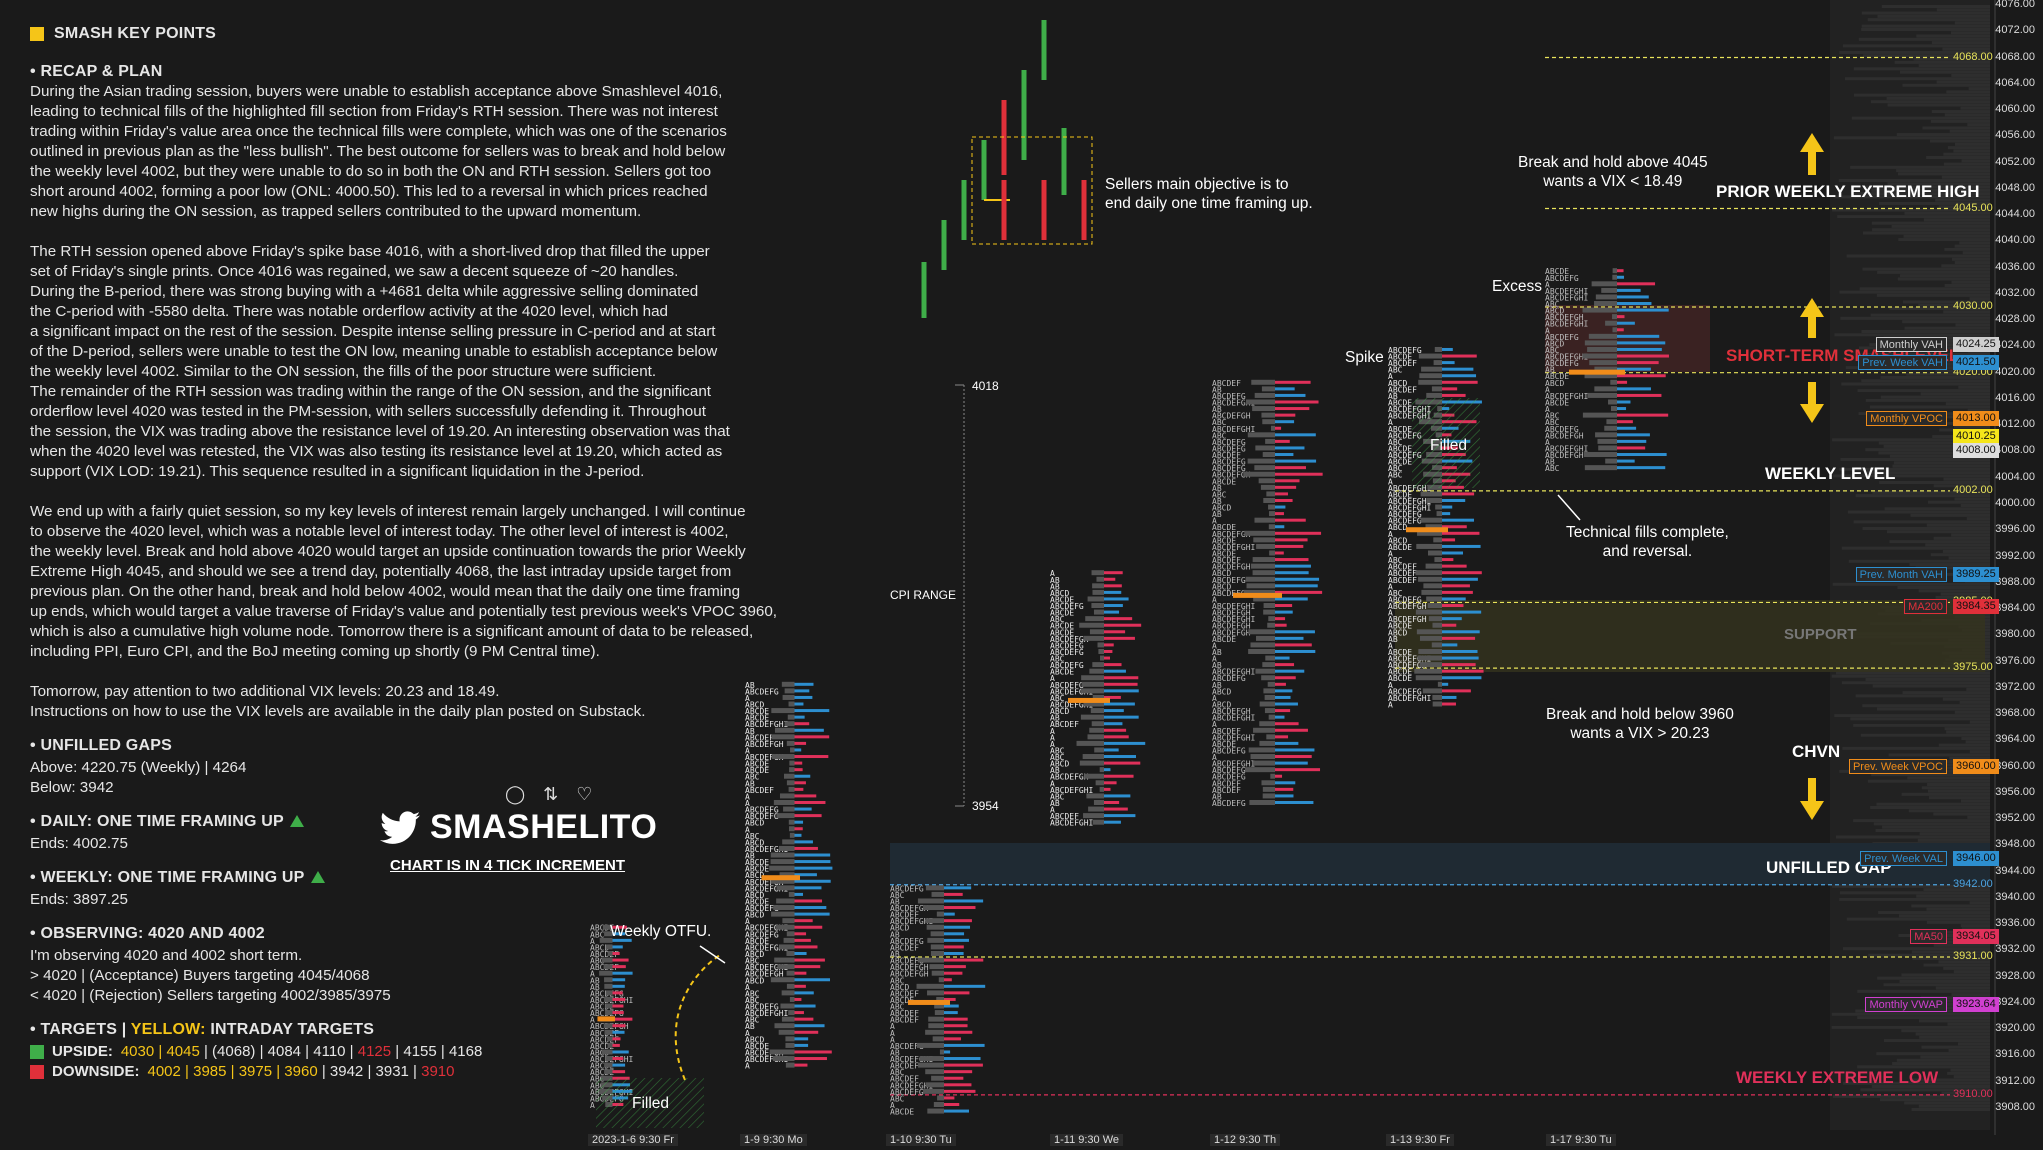  What do you see at coordinates (650, 1103) in the screenshot?
I see `filled-zone-bottom` at bounding box center [650, 1103].